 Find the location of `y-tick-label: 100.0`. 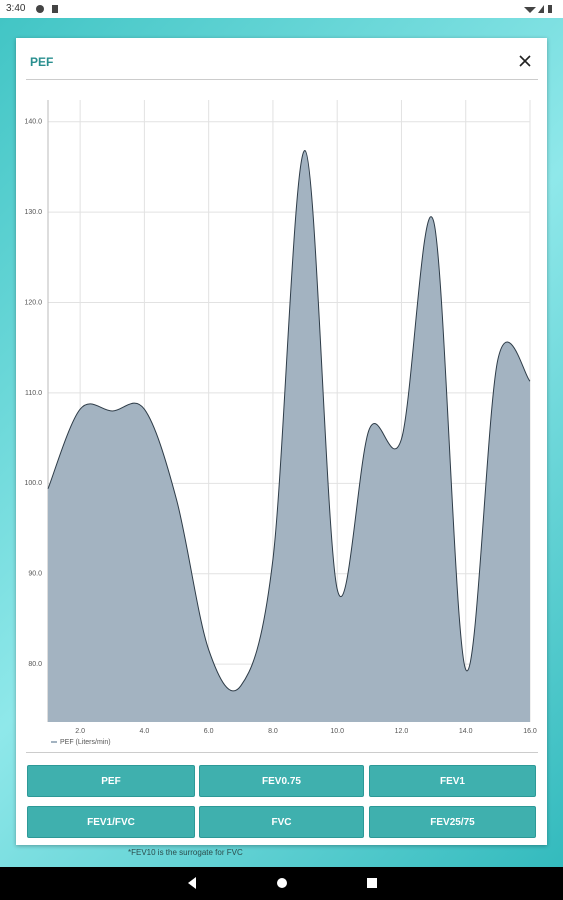

y-tick-label: 100.0 is located at coordinates (33, 483).